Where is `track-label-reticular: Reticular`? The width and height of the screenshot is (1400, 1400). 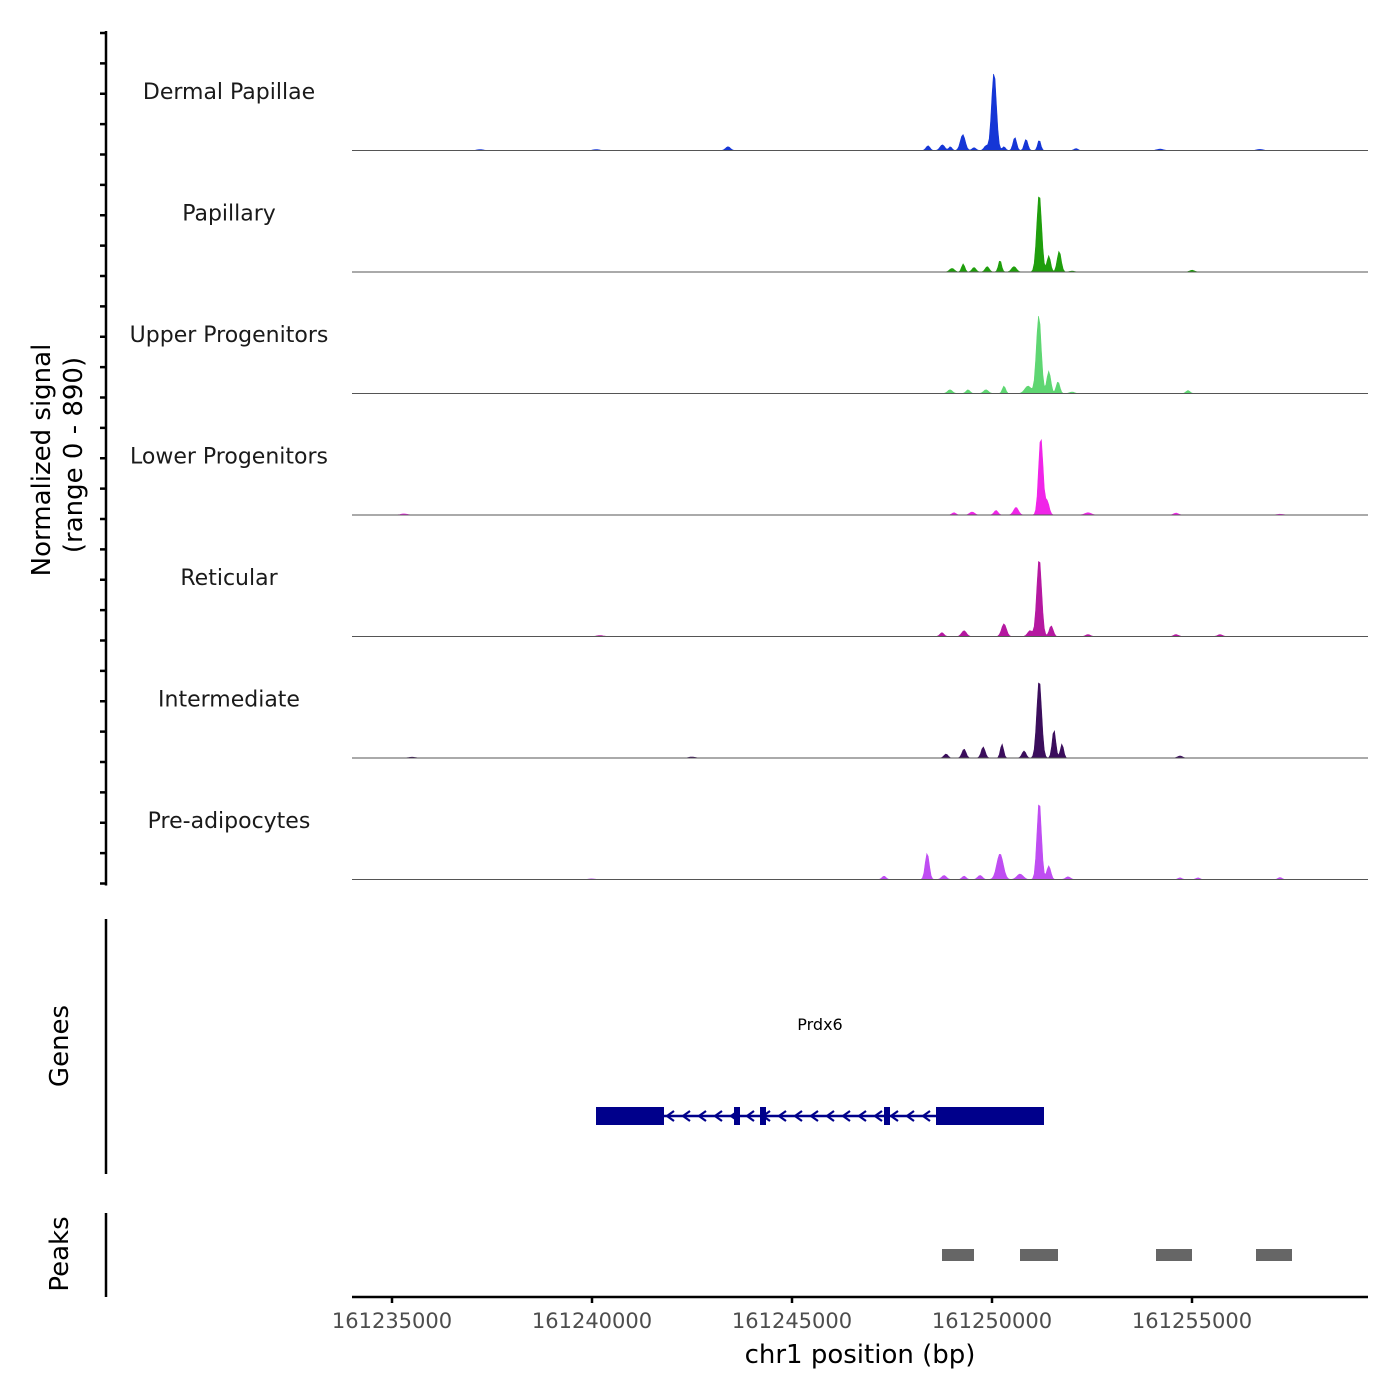 track-label-reticular: Reticular is located at coordinates (229, 578).